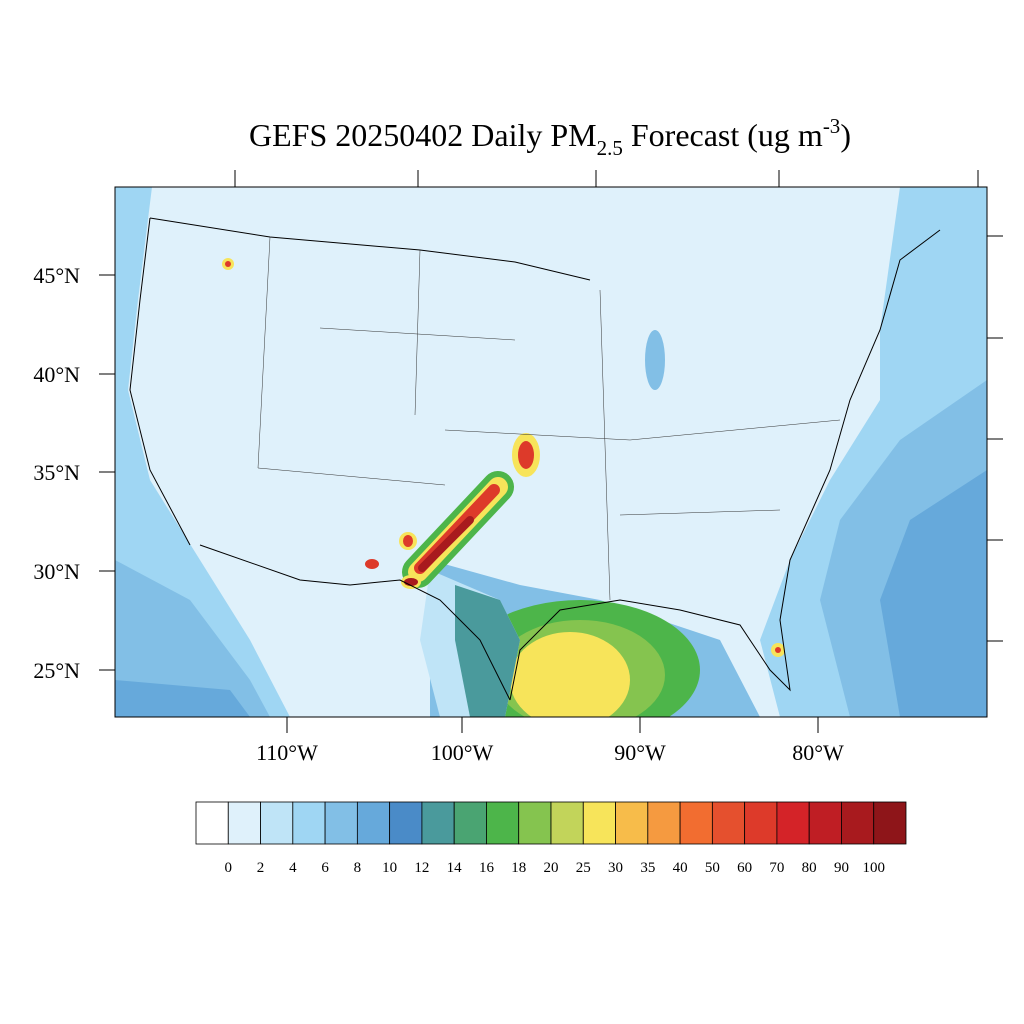  Describe the element at coordinates (583, 868) in the screenshot. I see `colorbar-label: 25` at that location.